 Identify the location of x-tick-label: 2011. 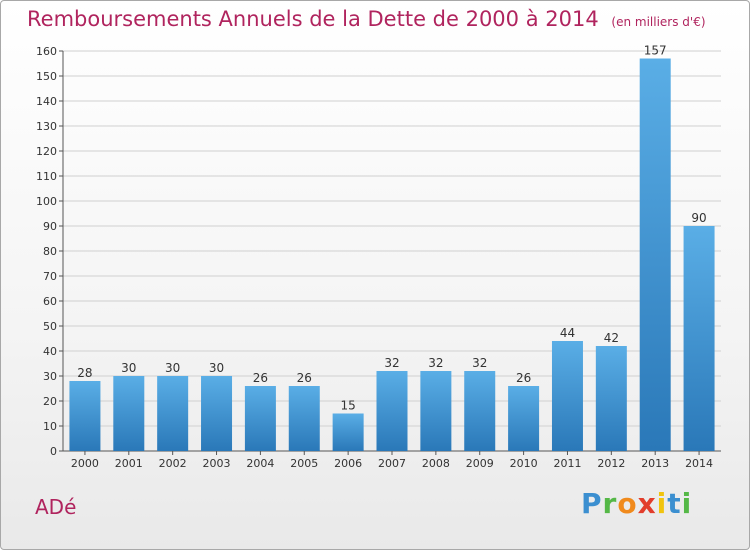
(567, 463).